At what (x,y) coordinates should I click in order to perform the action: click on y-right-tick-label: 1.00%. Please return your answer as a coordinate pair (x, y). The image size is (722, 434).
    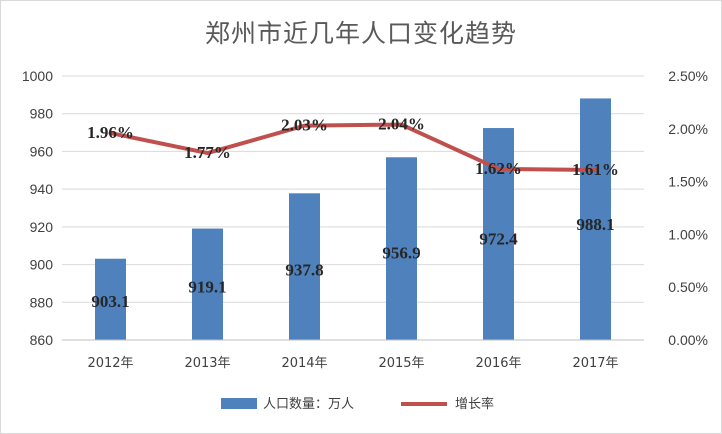
    Looking at the image, I should click on (688, 234).